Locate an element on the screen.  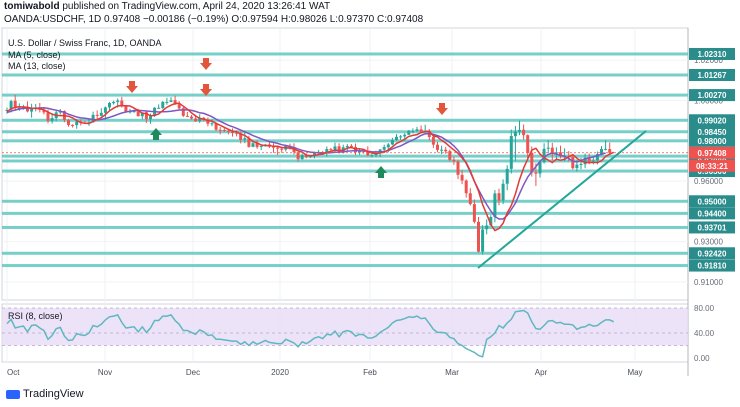
buy-signal-arrow is located at coordinates (156, 134).